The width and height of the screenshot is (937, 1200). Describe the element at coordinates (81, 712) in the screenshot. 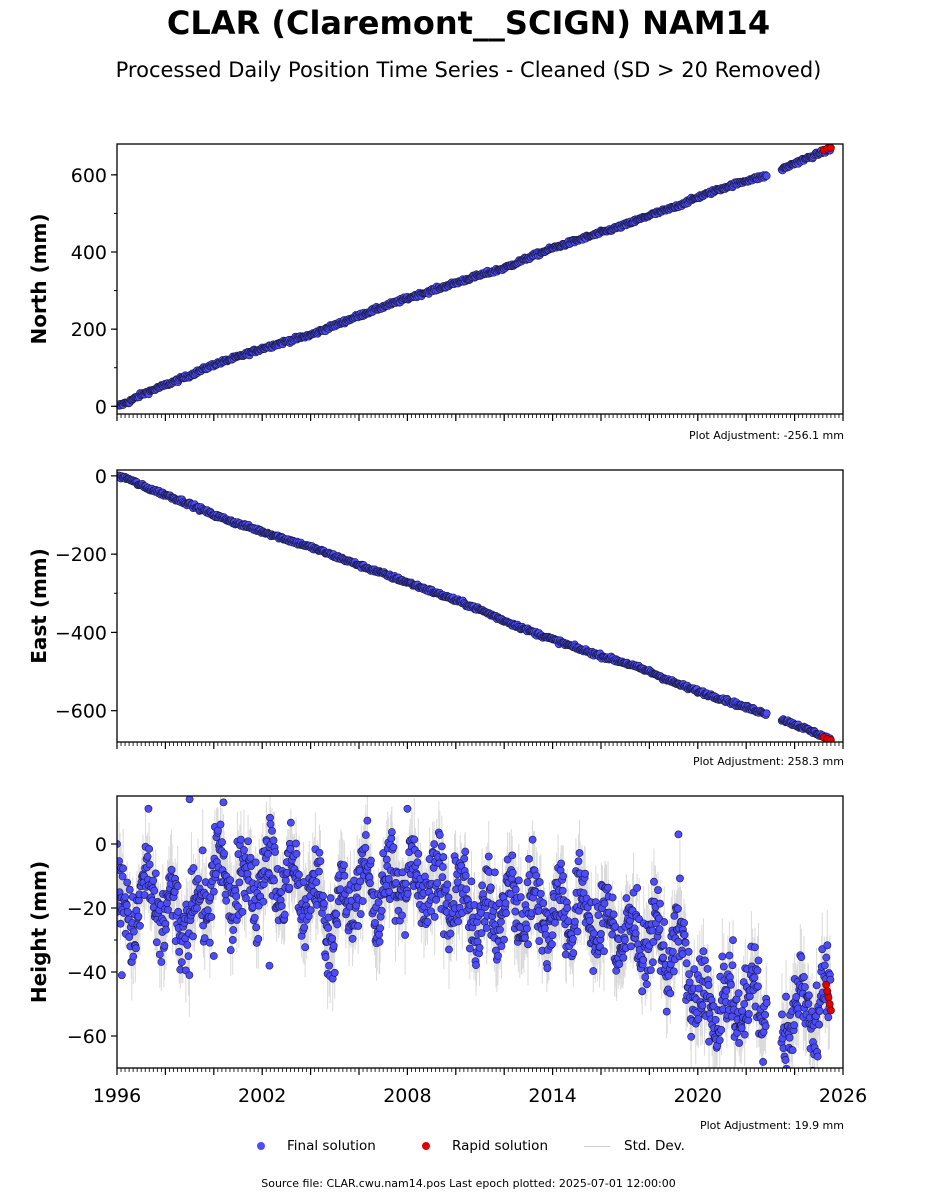

I see `y-tick-label: −600` at that location.